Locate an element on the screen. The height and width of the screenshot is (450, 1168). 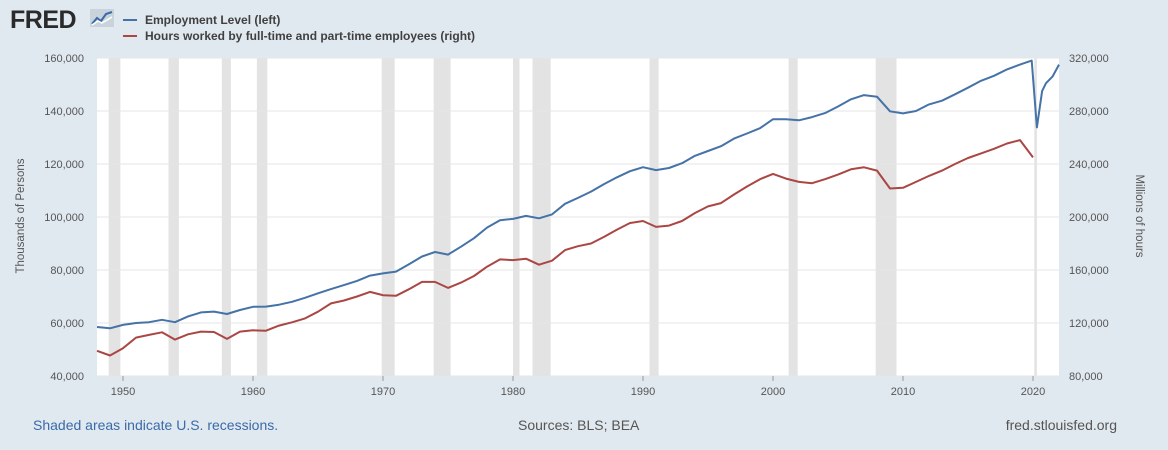
legend-item-employment: Employment Level (left) is located at coordinates (299, 20).